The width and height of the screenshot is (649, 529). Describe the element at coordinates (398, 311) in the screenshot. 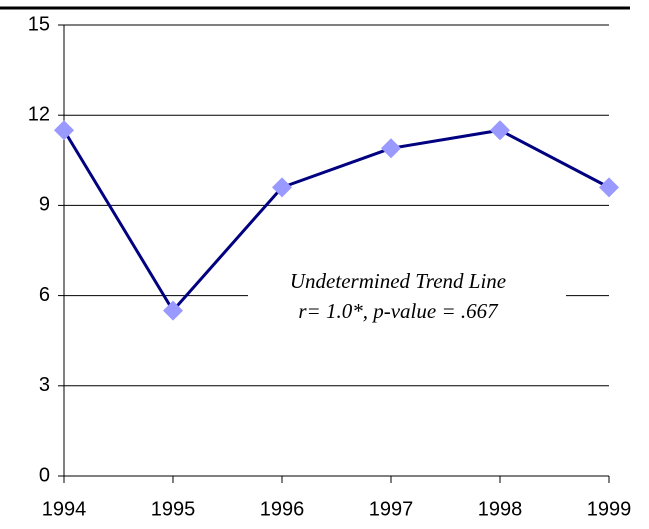

I see `annotation: r= 1.0*, p-value = .667` at that location.